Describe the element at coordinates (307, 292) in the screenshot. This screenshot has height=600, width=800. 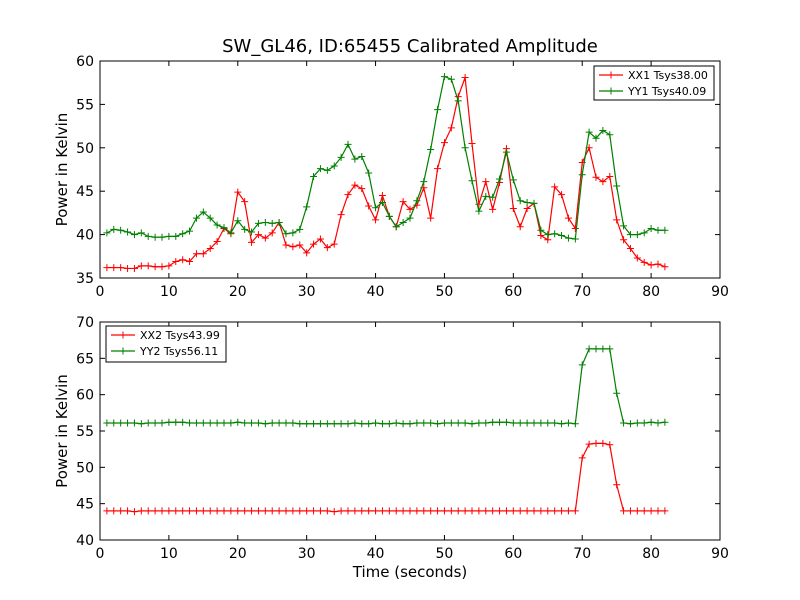
I see `x-tick-label: 30` at that location.